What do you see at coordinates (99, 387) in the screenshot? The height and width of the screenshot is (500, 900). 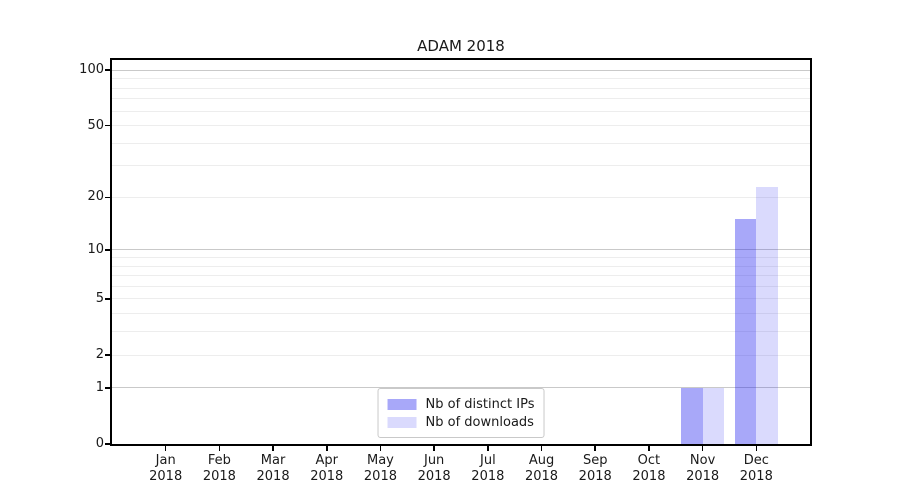 I see `y-tick-label-1: 1` at bounding box center [99, 387].